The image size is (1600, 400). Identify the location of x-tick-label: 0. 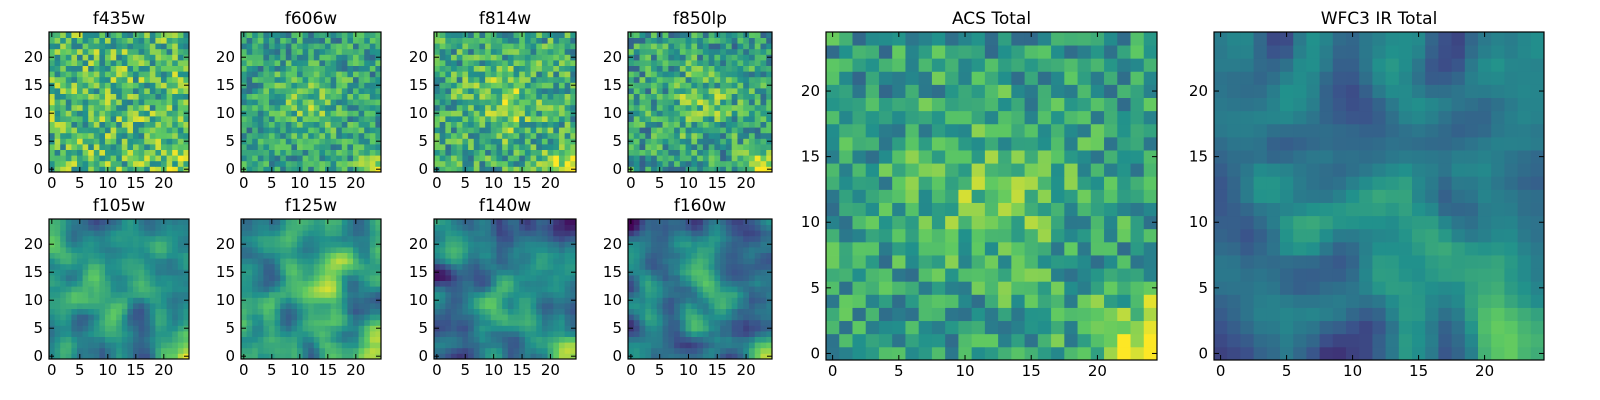
(244, 370).